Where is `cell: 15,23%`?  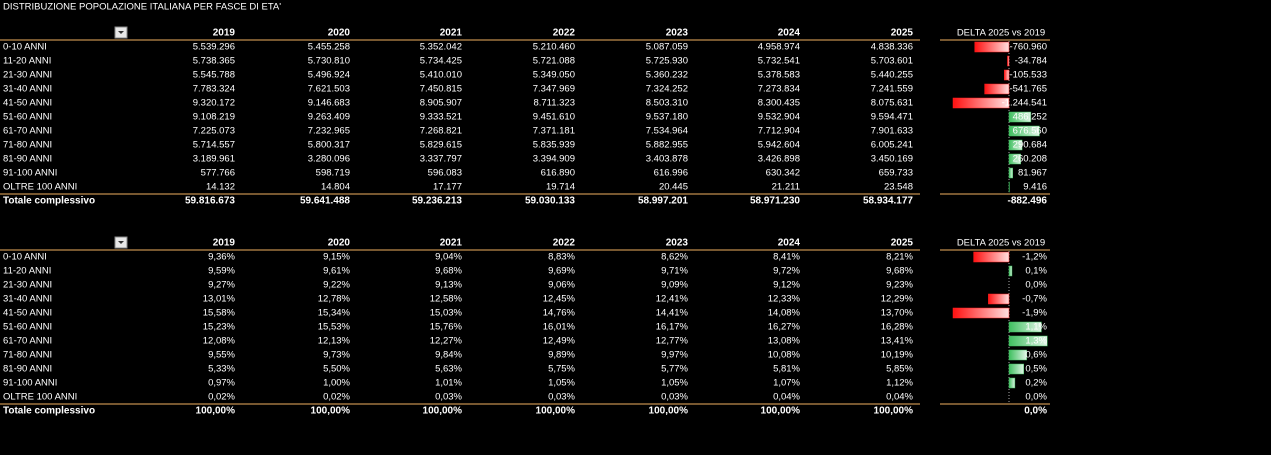
cell: 15,23% is located at coordinates (219, 327).